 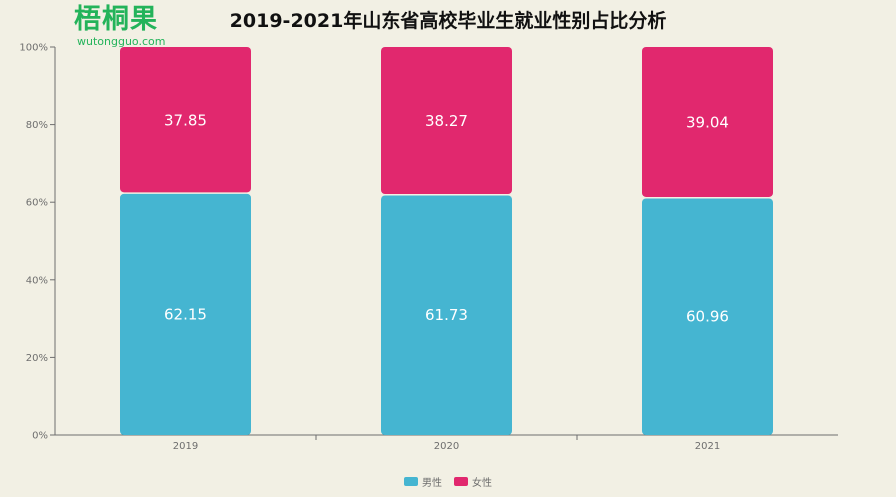 I want to click on y-tick-label: 40%, so click(x=37, y=280).